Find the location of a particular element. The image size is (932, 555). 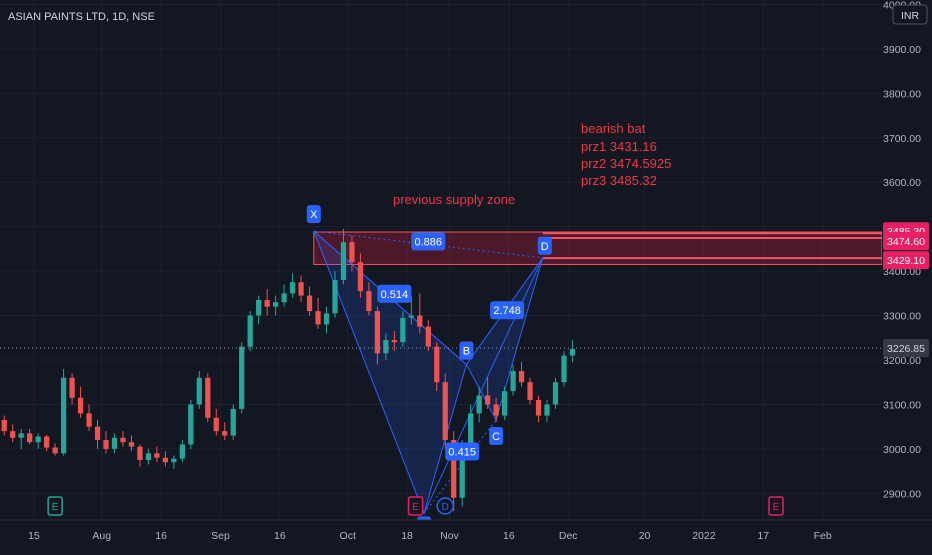

ratio-label-text: 0.415 is located at coordinates (462, 453).